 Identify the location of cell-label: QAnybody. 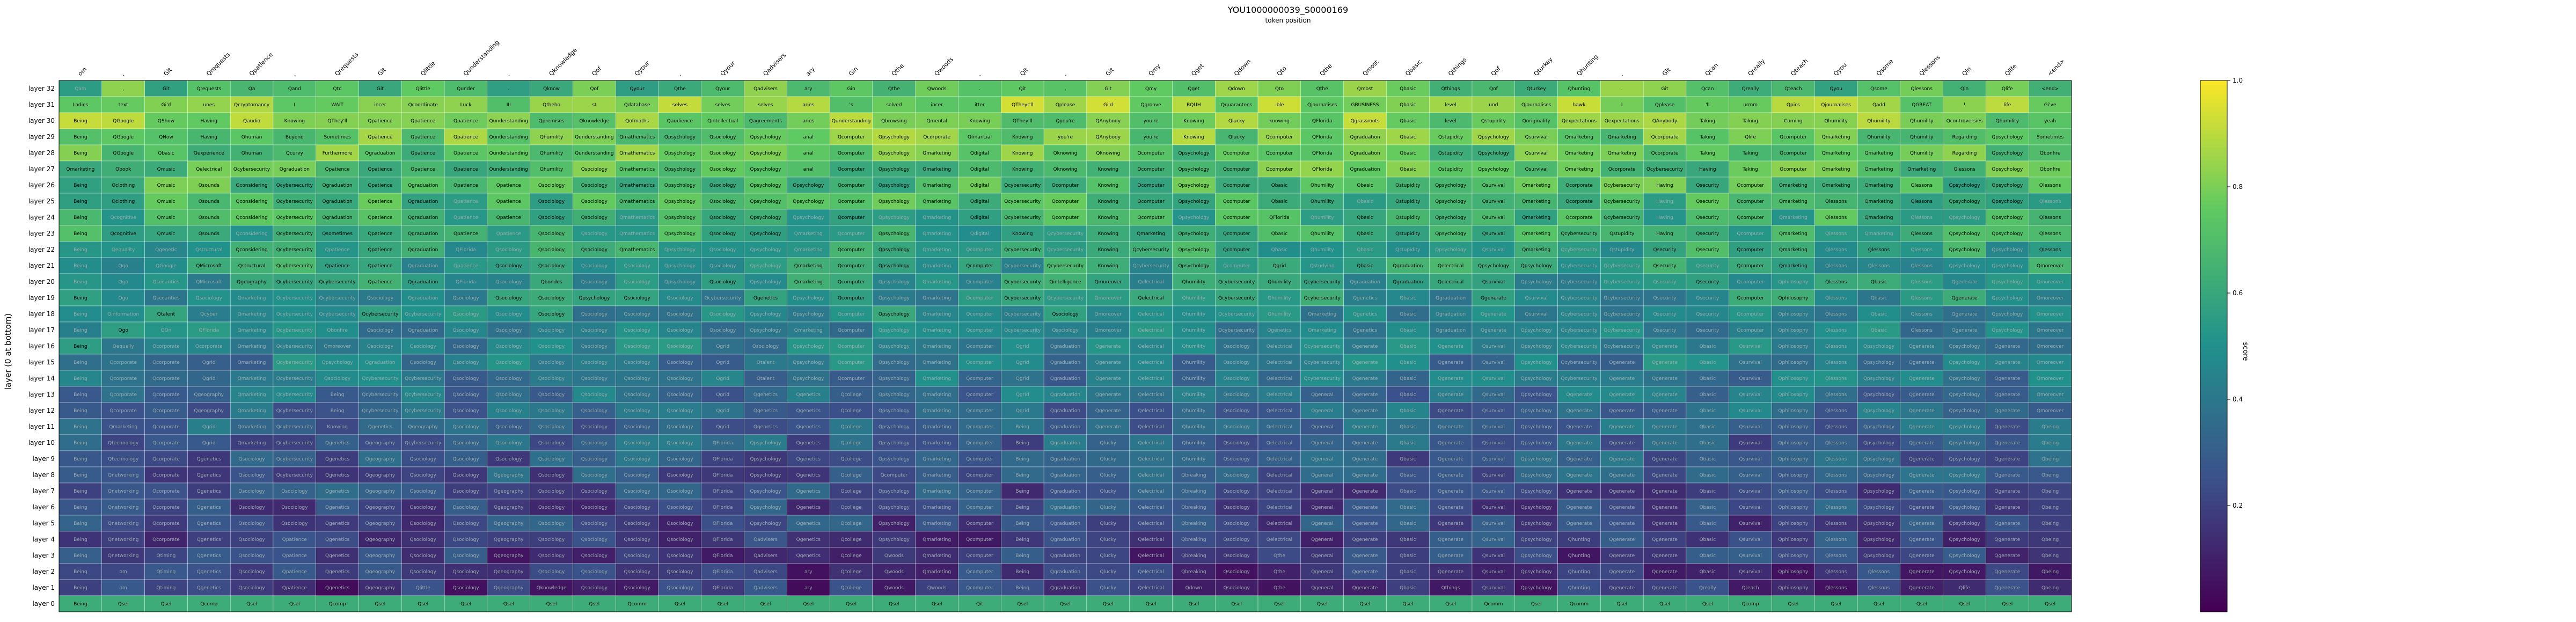
(1108, 121).